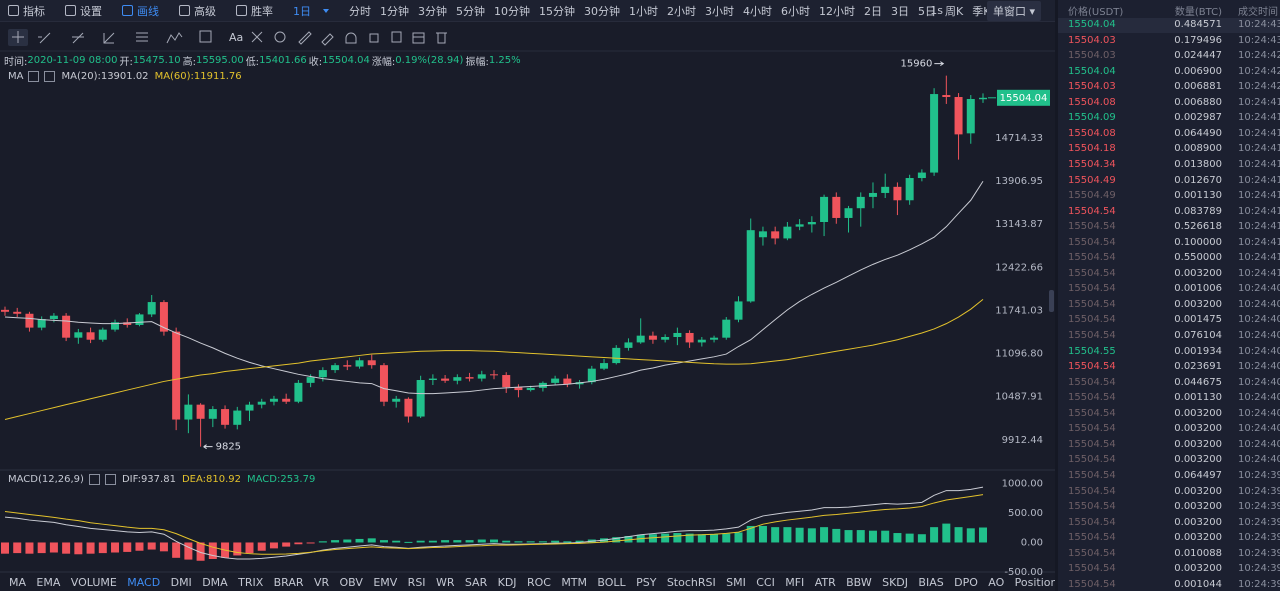 This screenshot has width=1280, height=591. What do you see at coordinates (396, 37) in the screenshot?
I see `copy-tool` at bounding box center [396, 37].